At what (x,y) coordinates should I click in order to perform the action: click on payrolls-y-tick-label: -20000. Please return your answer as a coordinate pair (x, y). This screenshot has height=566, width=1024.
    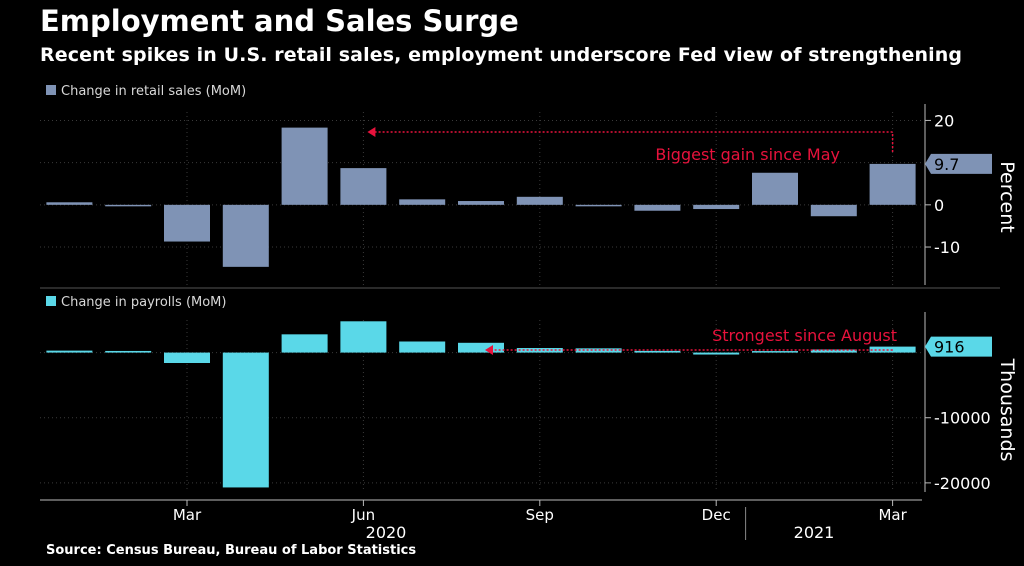
    Looking at the image, I should click on (962, 483).